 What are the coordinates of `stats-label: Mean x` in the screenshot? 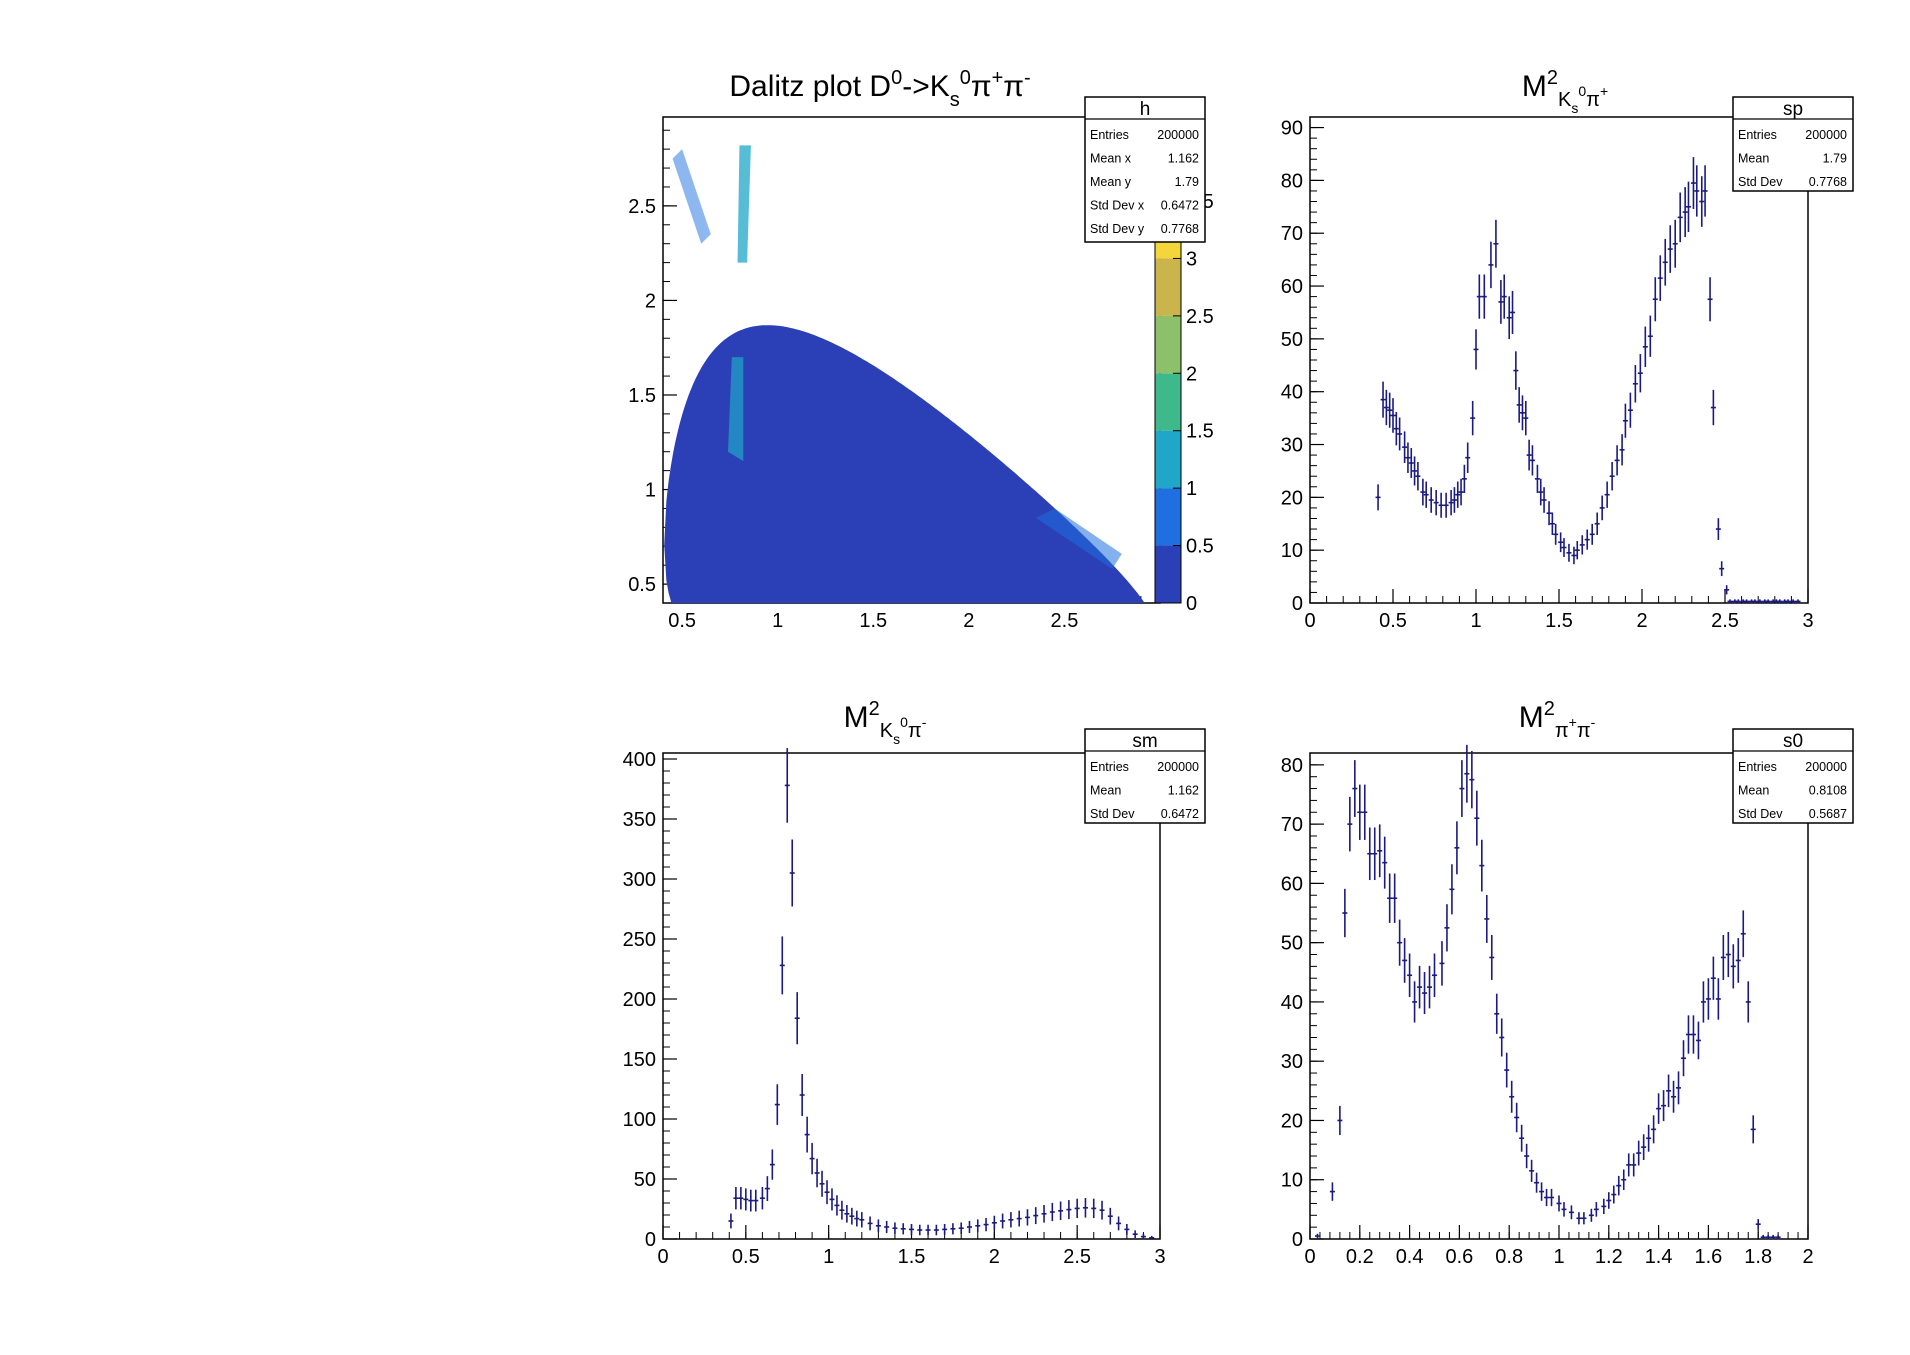 It's located at (1111, 159).